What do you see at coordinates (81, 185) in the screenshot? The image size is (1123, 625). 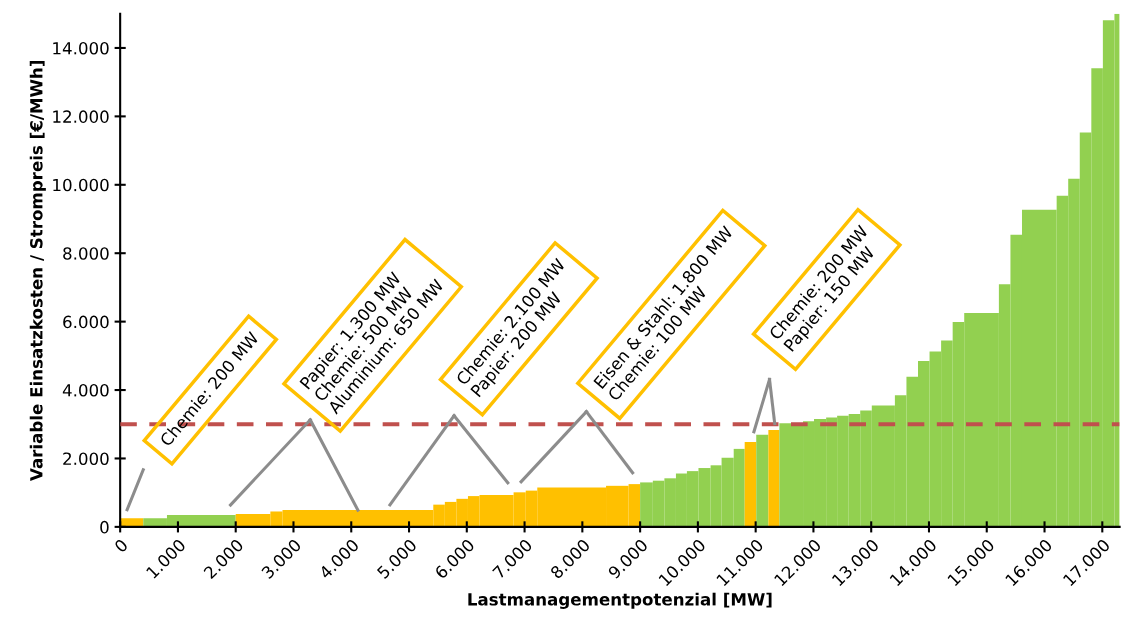 I see `y-tick-label: 10.000` at bounding box center [81, 185].